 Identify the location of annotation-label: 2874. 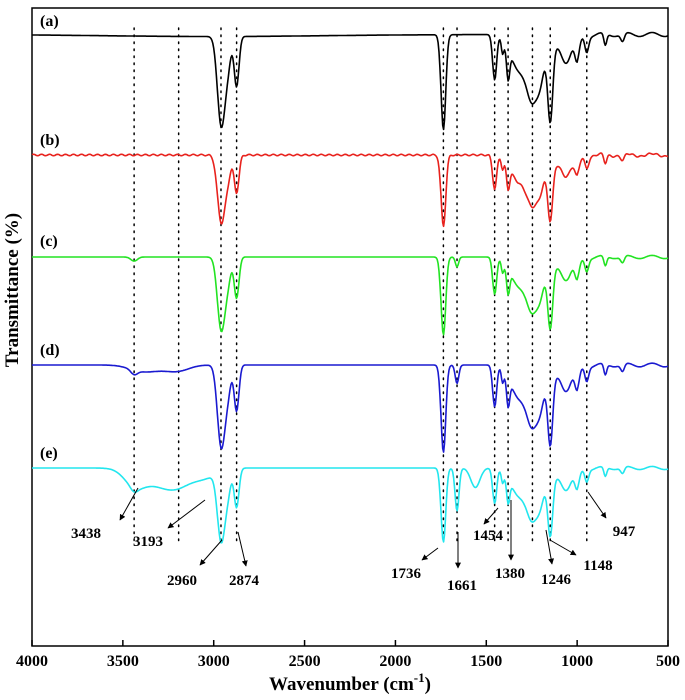
(244, 581).